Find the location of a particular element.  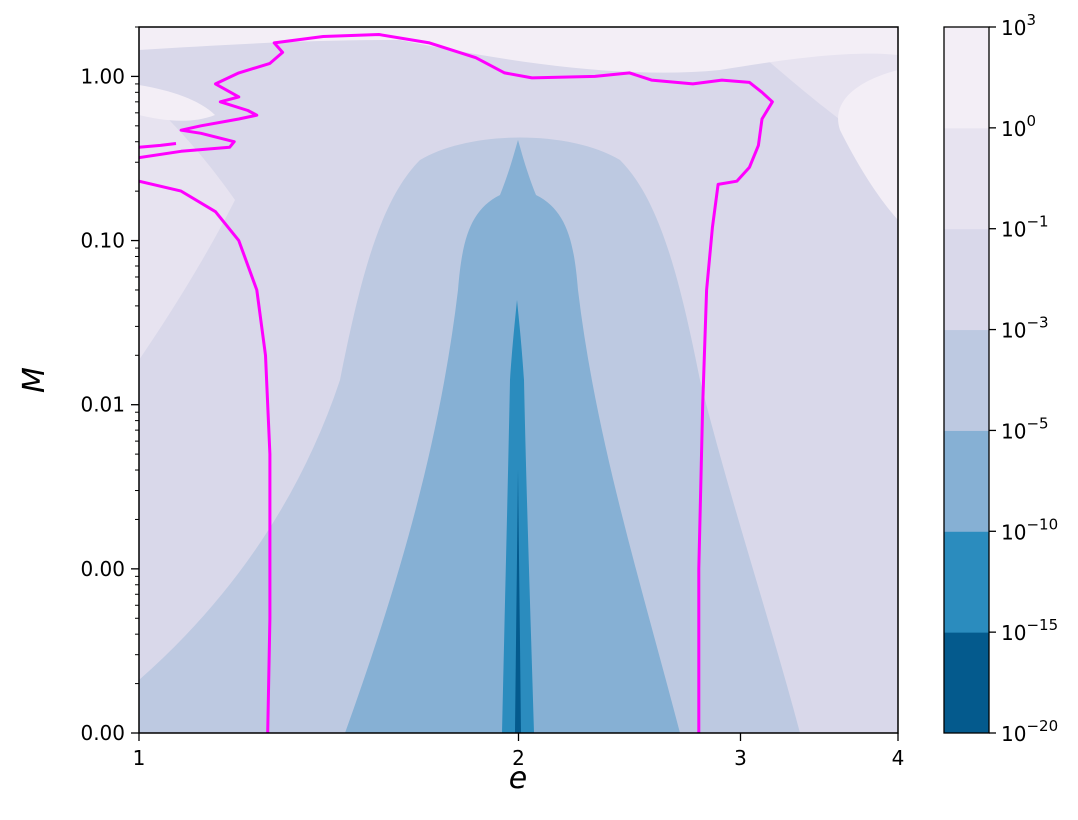

colorbar-tick-label: 10⁰ is located at coordinates (1018, 126).